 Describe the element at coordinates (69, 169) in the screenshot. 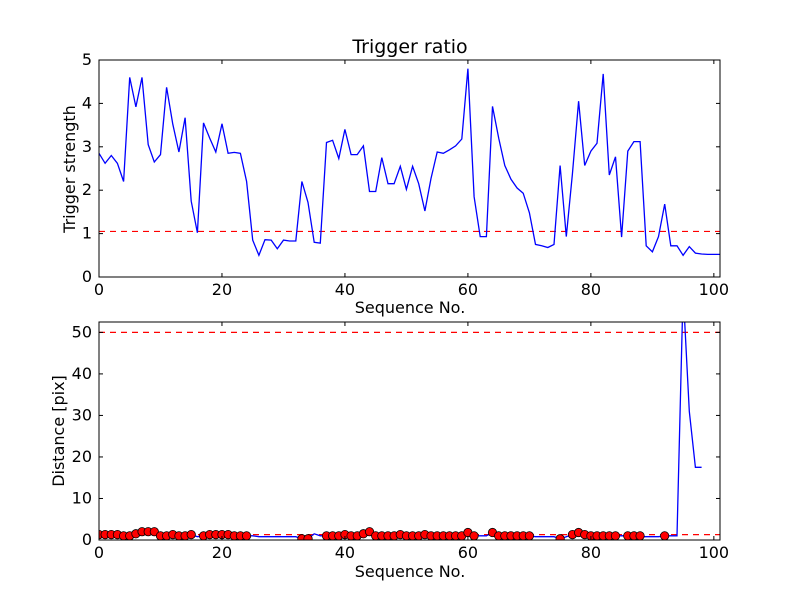

I see `y-axis-label: Trigger strength` at that location.